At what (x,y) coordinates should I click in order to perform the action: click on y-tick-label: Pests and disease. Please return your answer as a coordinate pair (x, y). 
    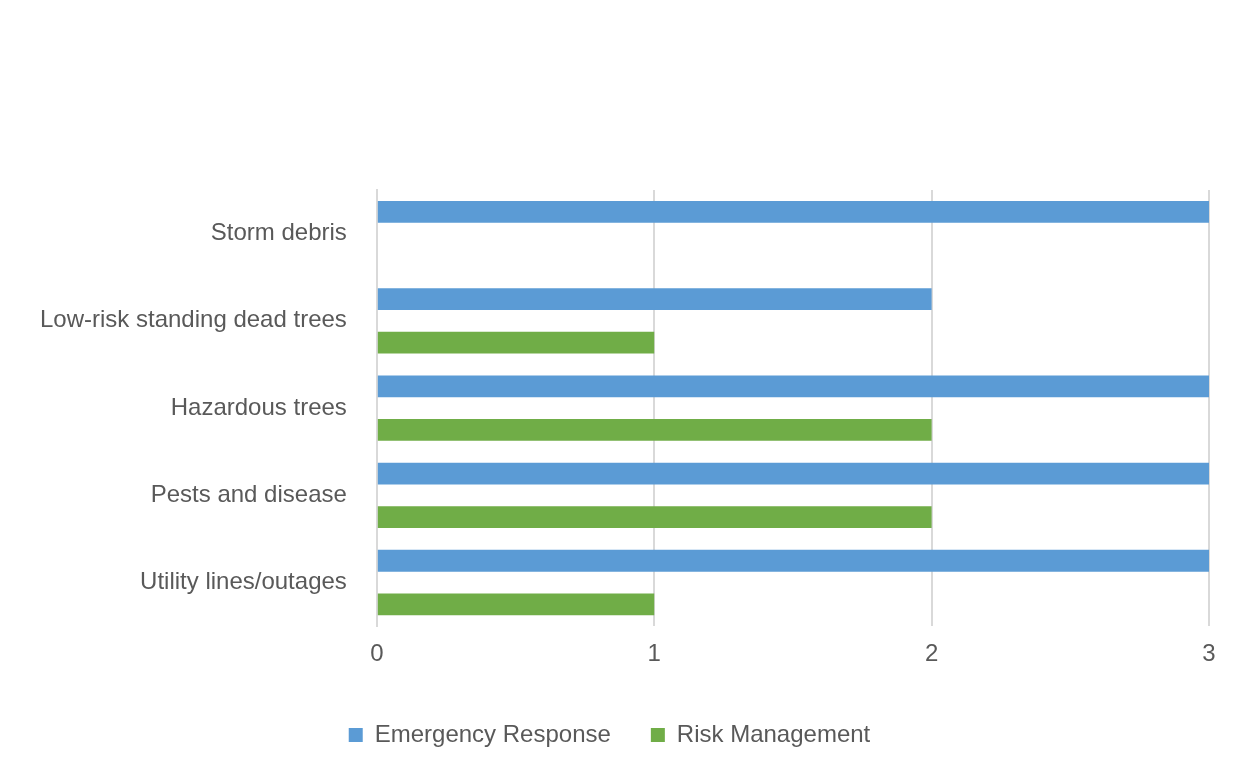
    Looking at the image, I should click on (248, 493).